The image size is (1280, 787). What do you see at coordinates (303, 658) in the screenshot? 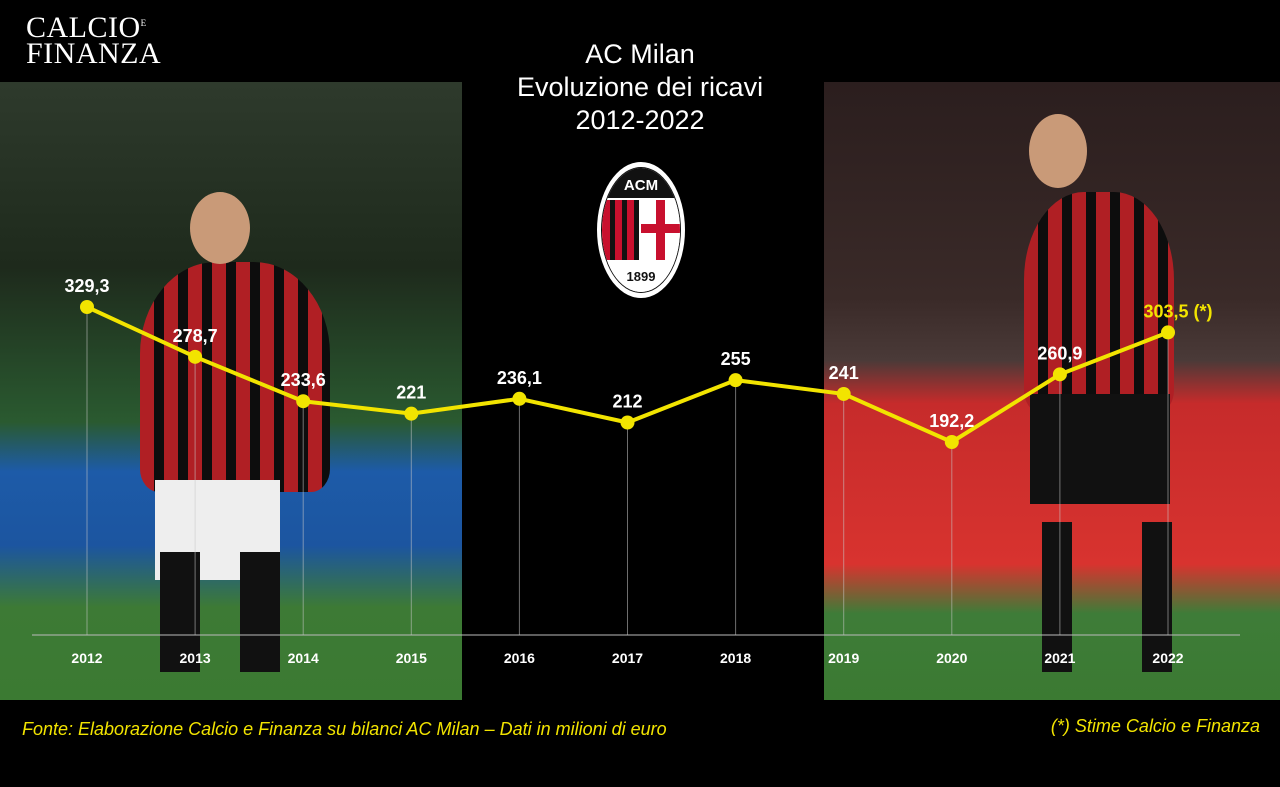
I see `x-tick-2014: 2014` at bounding box center [303, 658].